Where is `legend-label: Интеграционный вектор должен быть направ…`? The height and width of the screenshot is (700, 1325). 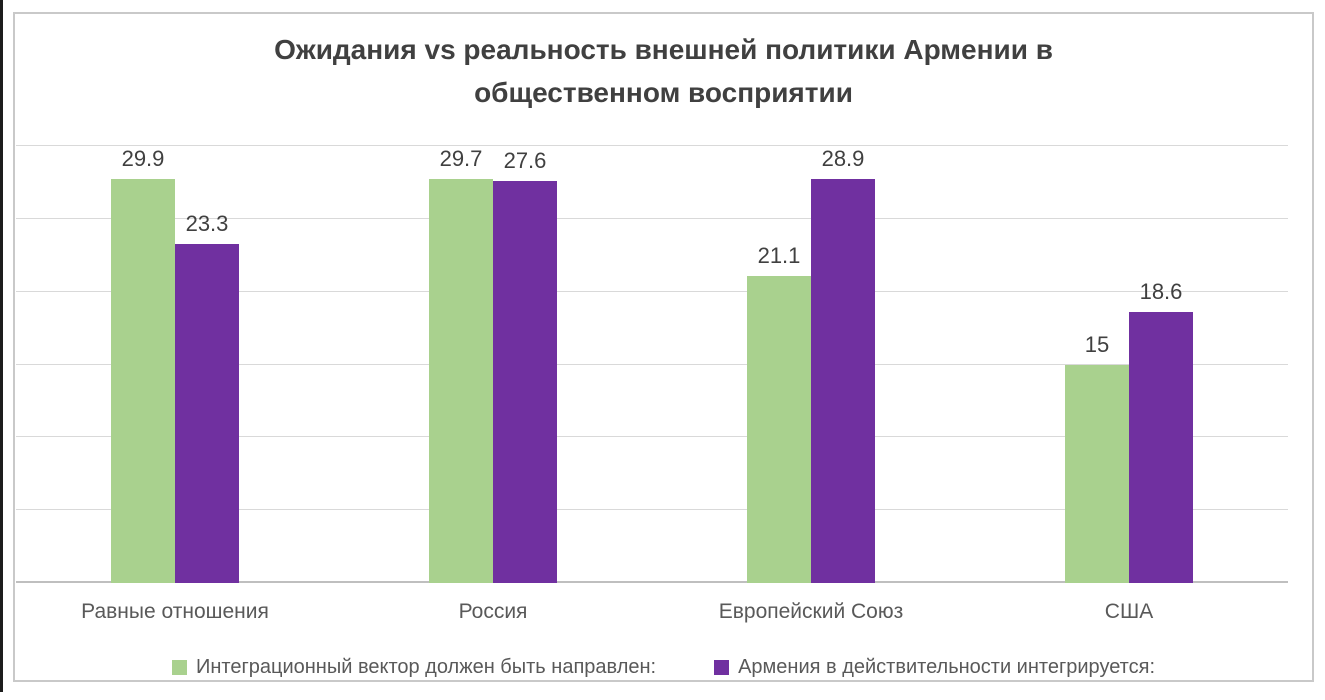 legend-label: Интеграционный вектор должен быть направ… is located at coordinates (426, 667).